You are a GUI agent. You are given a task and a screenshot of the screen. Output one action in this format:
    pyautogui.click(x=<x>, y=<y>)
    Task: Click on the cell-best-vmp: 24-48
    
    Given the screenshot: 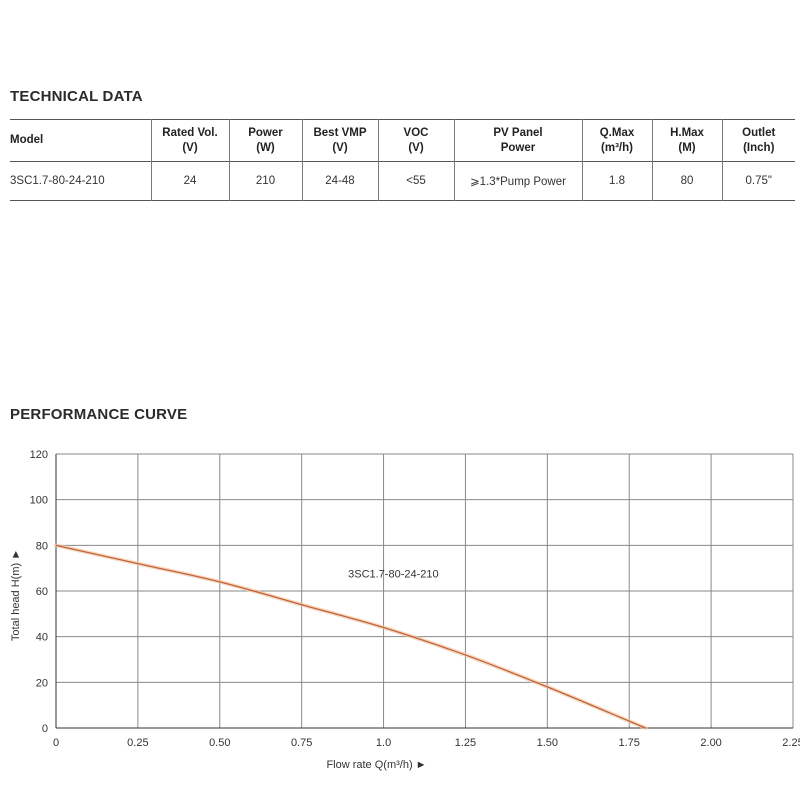 What is the action you would take?
    pyautogui.click(x=339, y=181)
    